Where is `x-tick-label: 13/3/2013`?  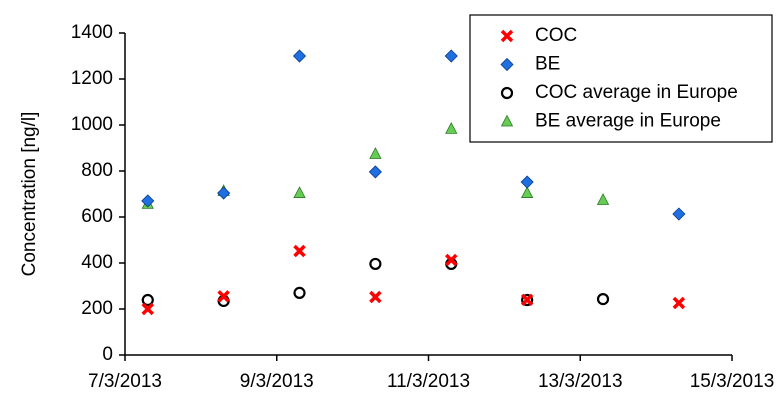
x-tick-label: 13/3/2013 is located at coordinates (580, 381).